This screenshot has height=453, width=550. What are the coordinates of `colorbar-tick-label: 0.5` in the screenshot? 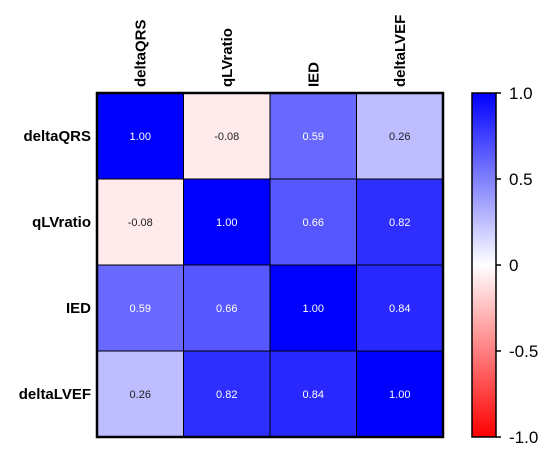 It's located at (521, 179).